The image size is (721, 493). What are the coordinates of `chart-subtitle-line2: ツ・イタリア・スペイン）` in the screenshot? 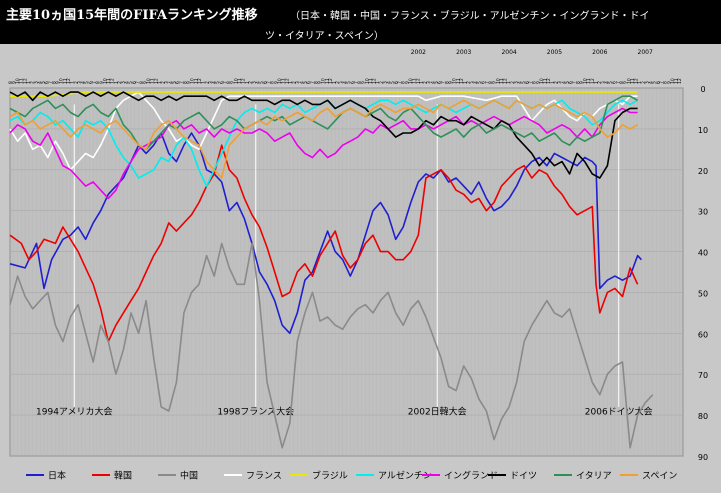 It's located at (324, 36).